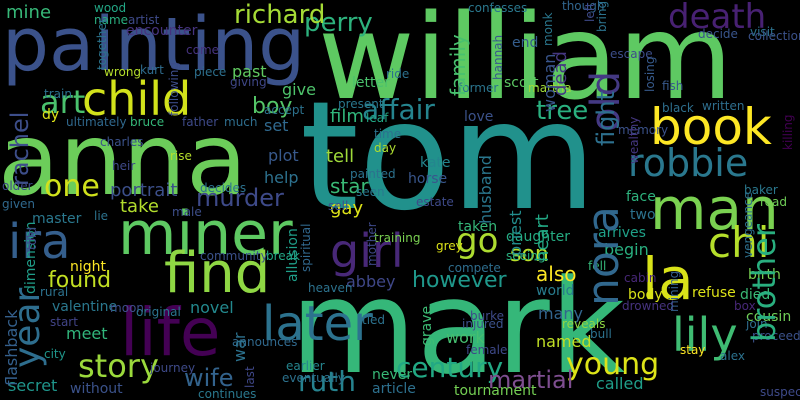 This screenshot has height=400, width=800. What do you see at coordinates (602, 16) in the screenshot?
I see `word: bring` at bounding box center [602, 16].